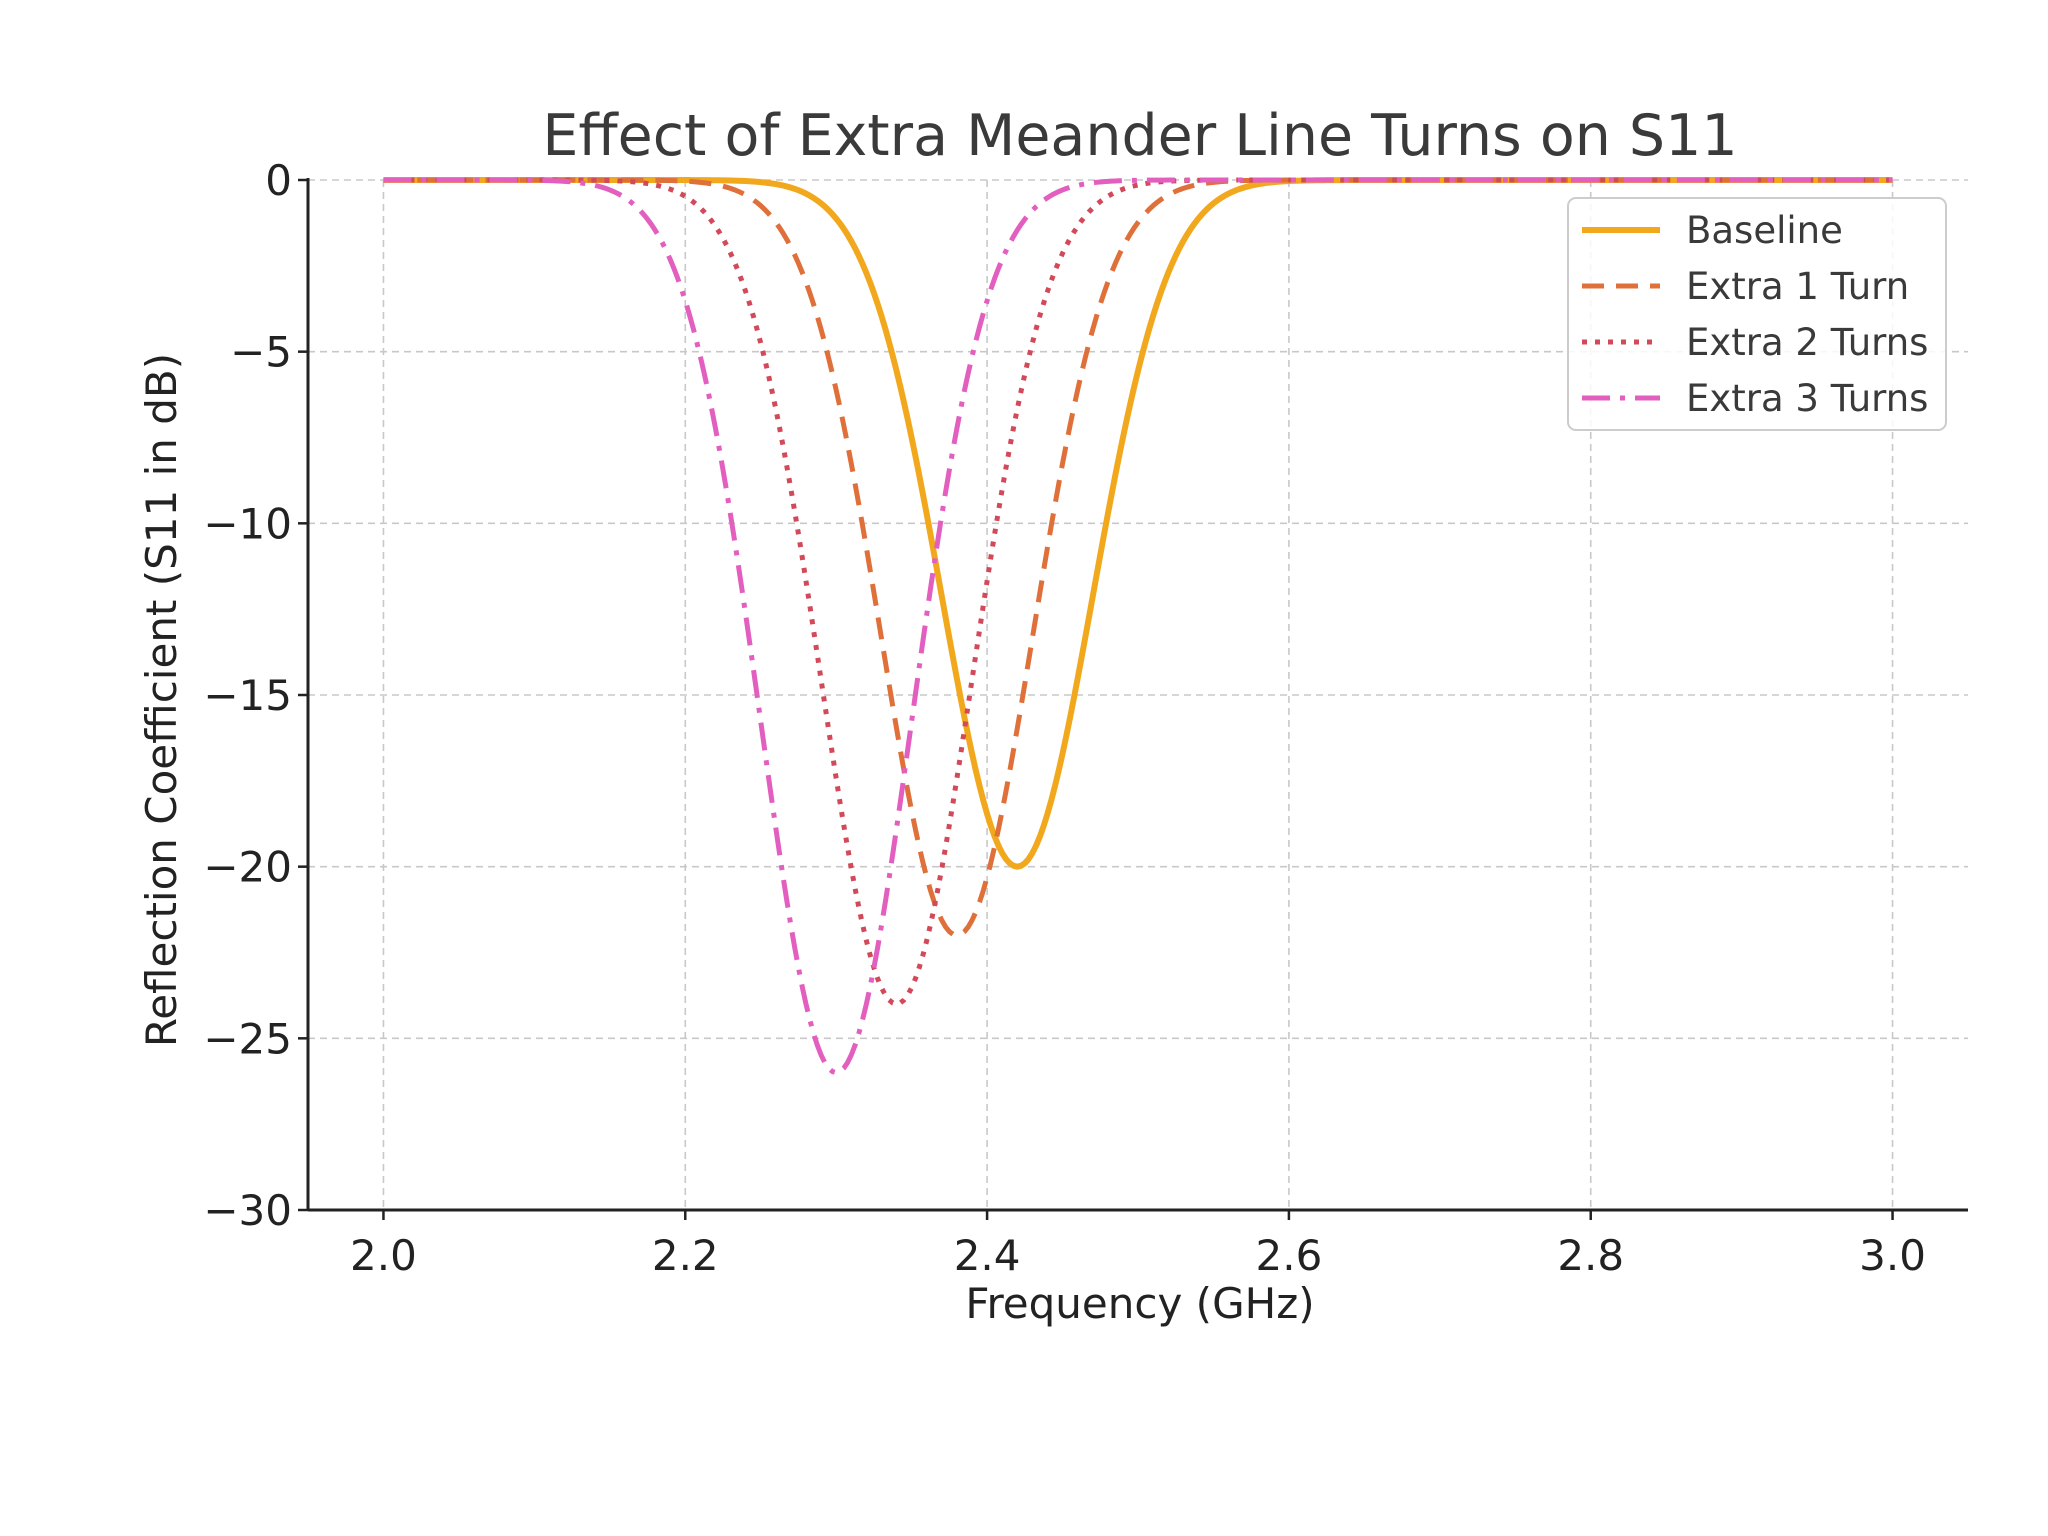 The height and width of the screenshot is (1536, 2048). I want to click on y-tick-label: 0, so click(278, 180).